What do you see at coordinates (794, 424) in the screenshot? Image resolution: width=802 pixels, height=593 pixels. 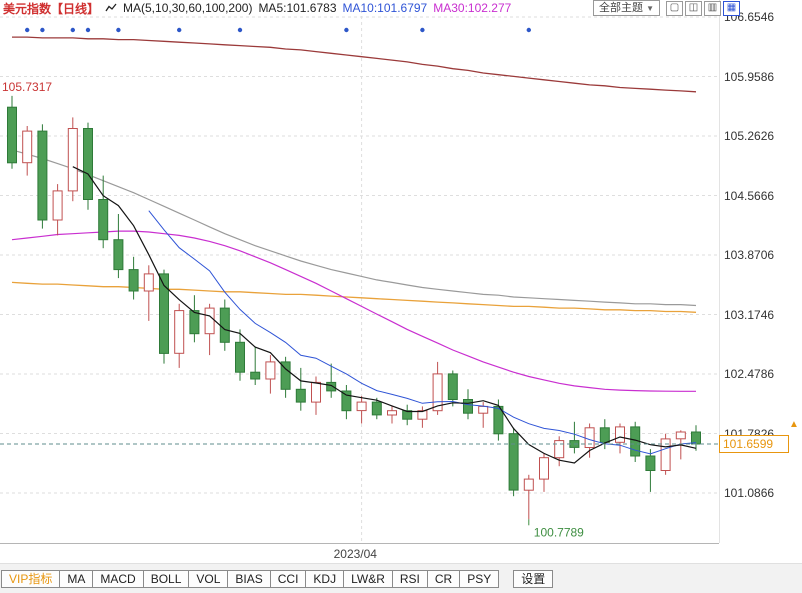 I see `latest-price-arrow-icon: ▲` at bounding box center [794, 424].